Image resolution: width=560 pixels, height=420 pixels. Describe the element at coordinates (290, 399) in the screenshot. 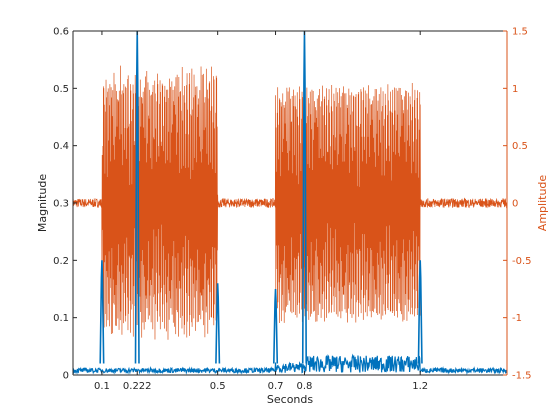

I see `x-axis-title: Seconds` at that location.